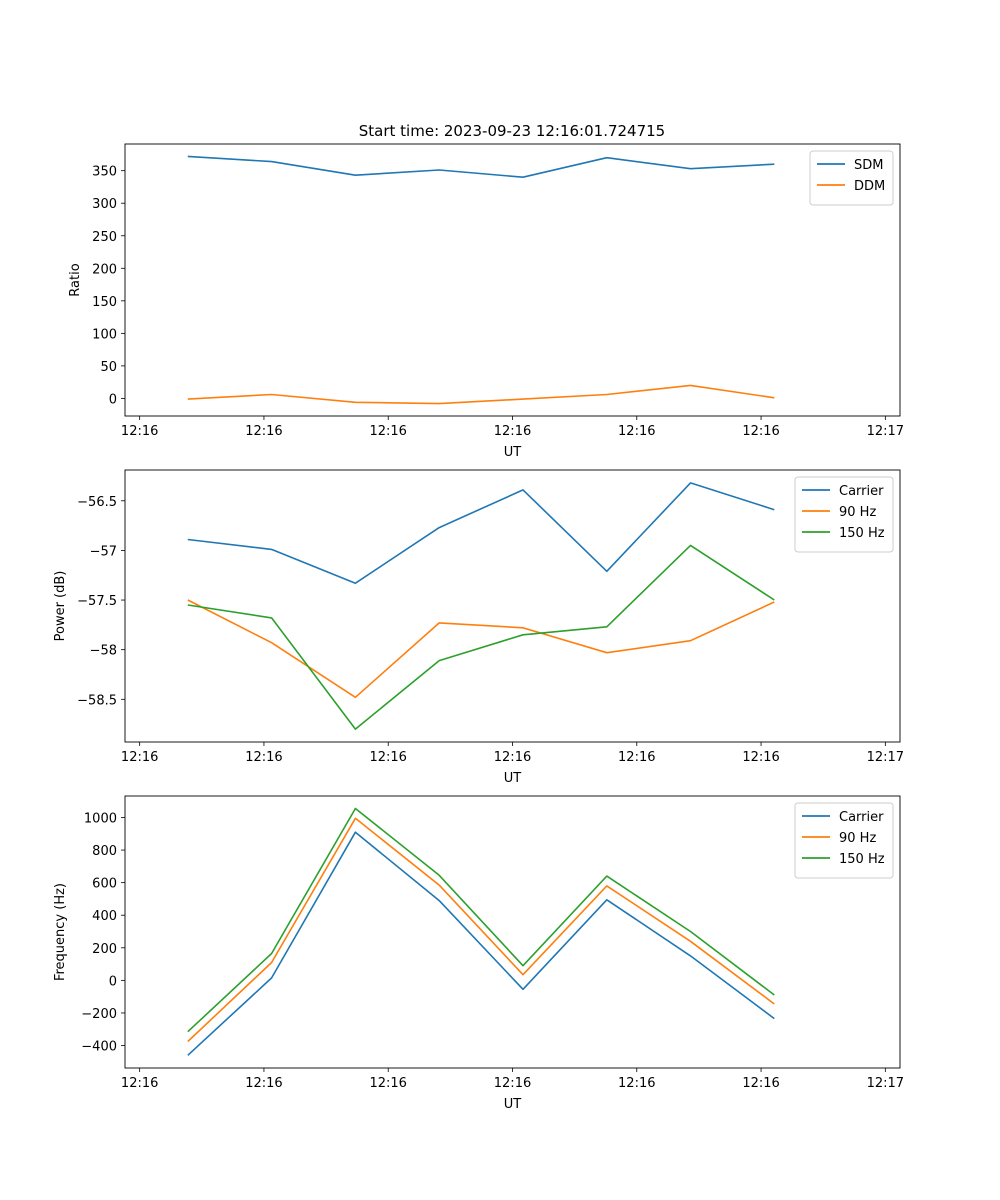  I want to click on y-tick-label: 300, so click(104, 204).